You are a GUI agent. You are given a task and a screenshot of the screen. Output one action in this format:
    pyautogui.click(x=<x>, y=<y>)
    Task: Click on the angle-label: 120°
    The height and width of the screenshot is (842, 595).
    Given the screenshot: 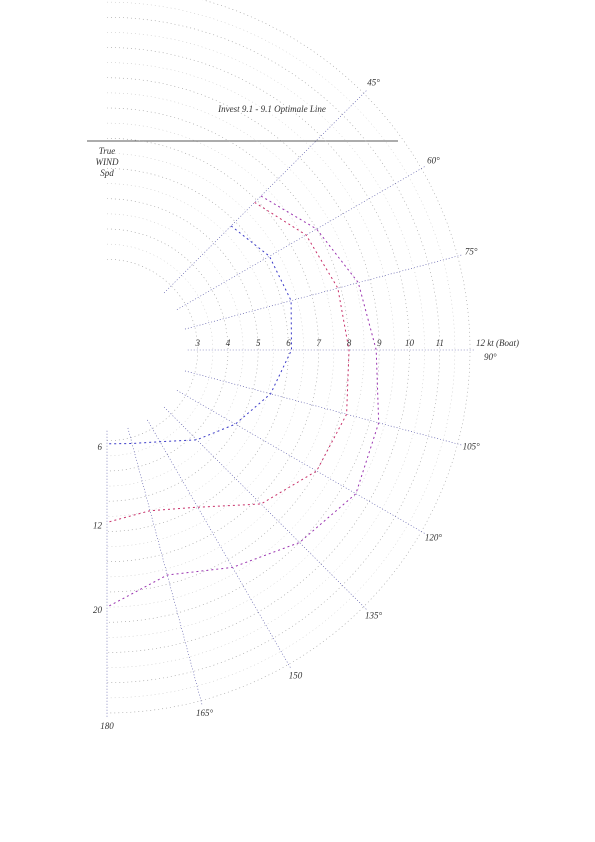 What is the action you would take?
    pyautogui.click(x=434, y=538)
    